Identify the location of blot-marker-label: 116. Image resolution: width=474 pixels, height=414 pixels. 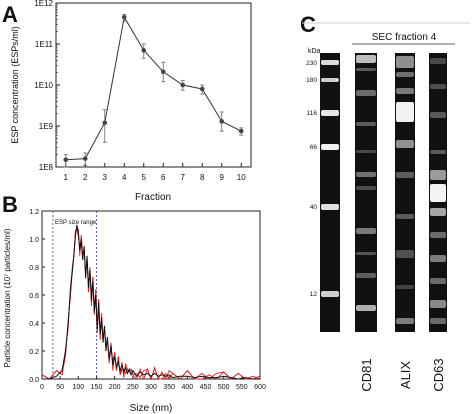
(312, 113).